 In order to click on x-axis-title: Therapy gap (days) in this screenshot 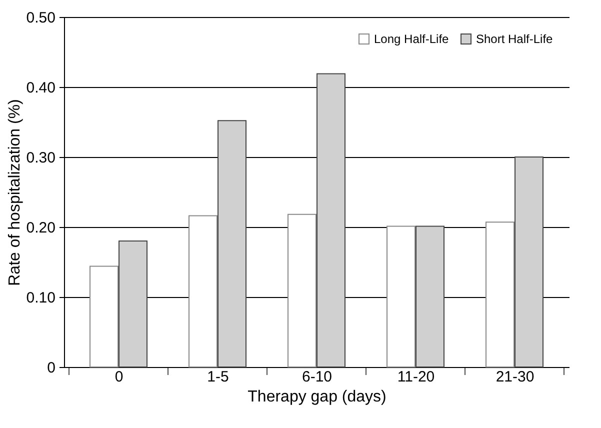, I will do `click(317, 397)`.